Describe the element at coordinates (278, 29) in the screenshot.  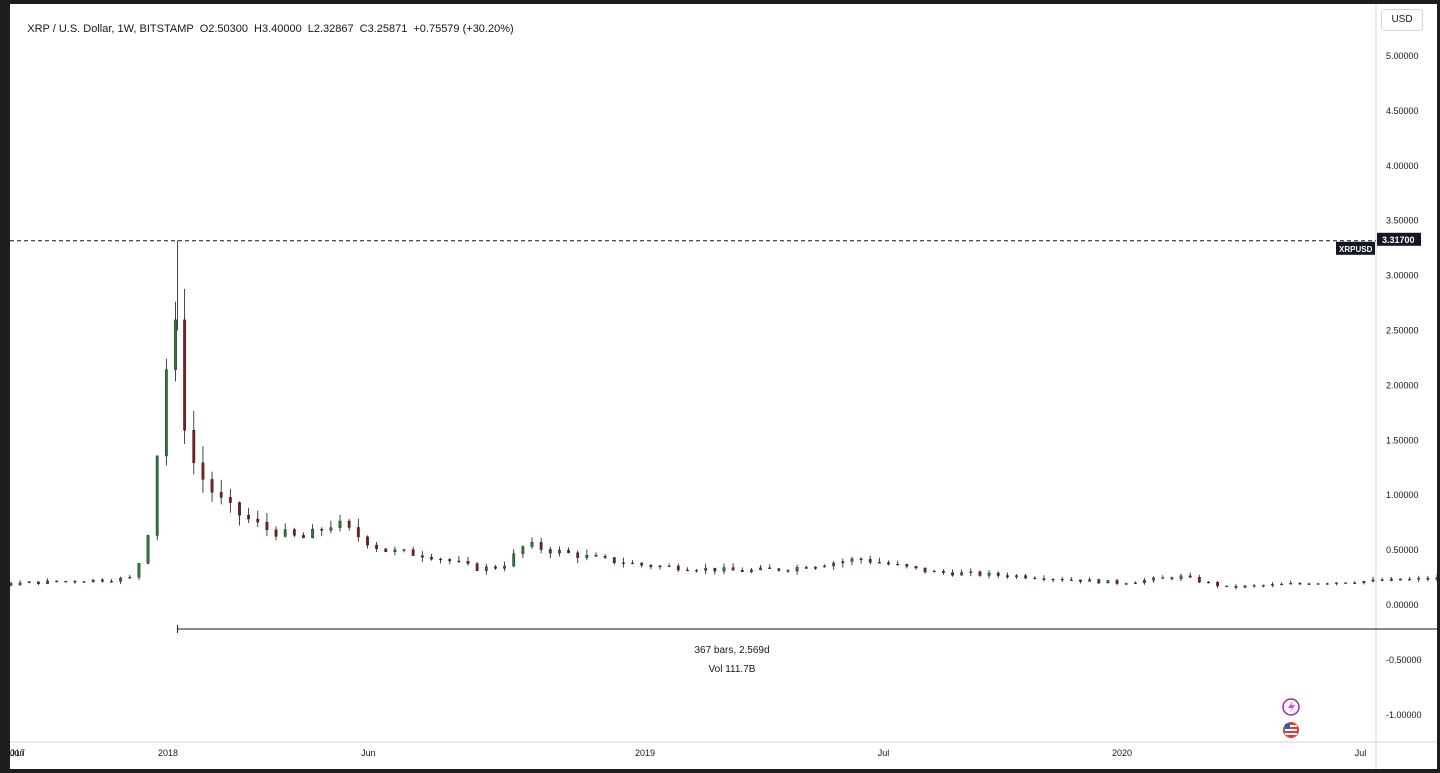
I see `high-value: H3.40000` at that location.